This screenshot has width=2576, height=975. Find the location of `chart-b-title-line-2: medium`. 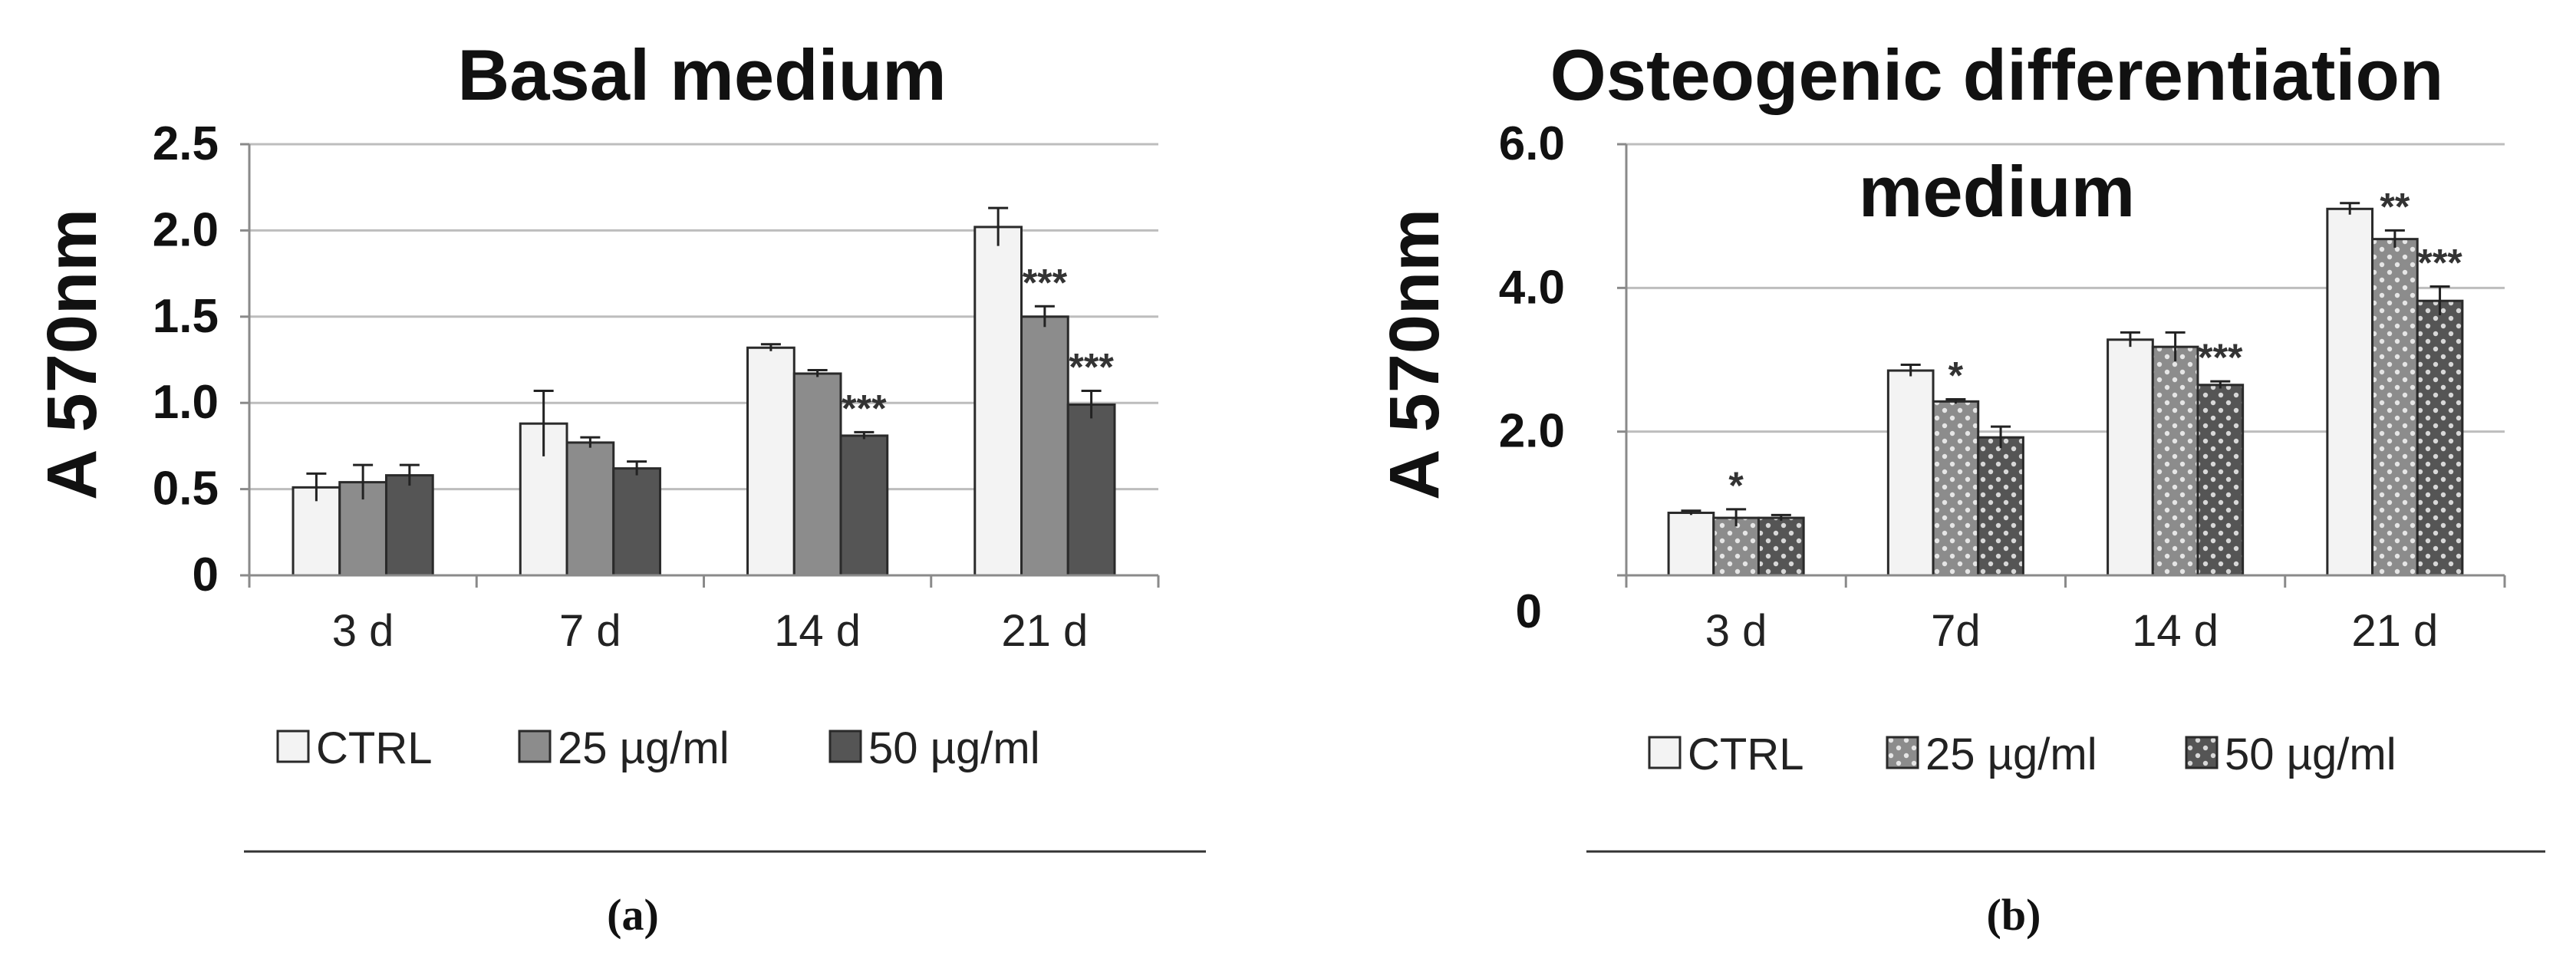

chart-b-title-line-2: medium is located at coordinates (1997, 191).